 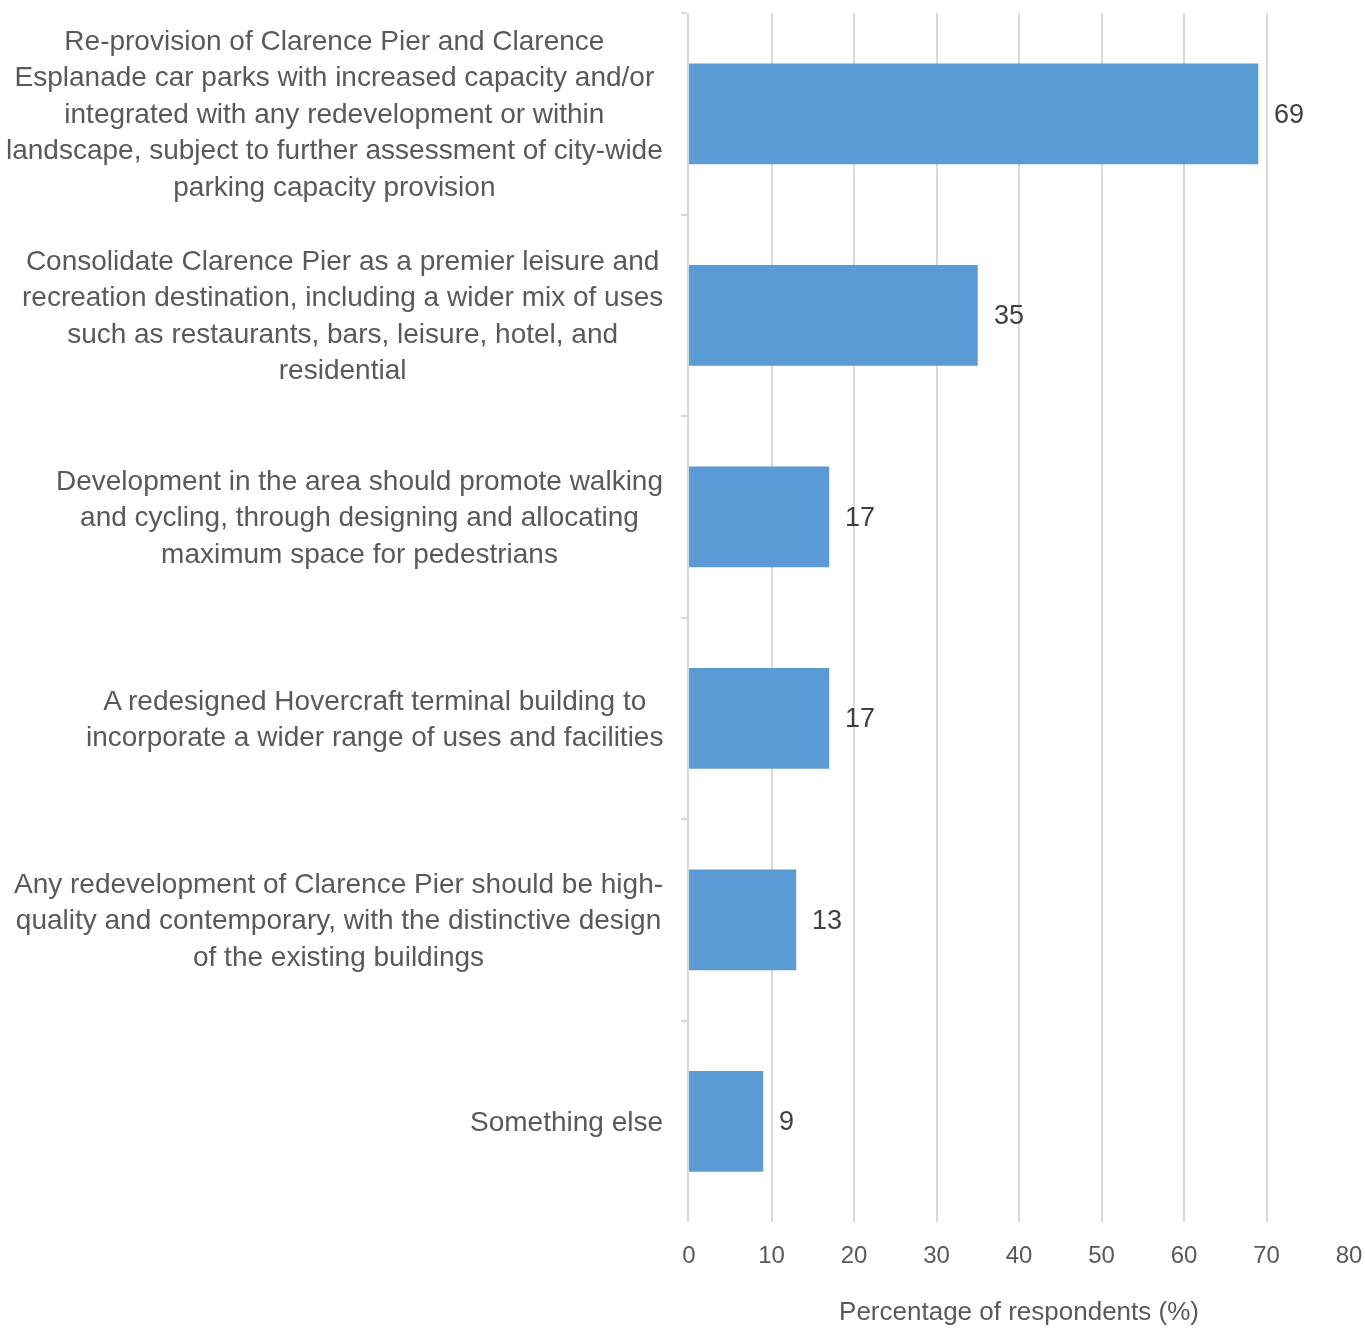 What do you see at coordinates (339, 920) in the screenshot?
I see `y-tick-label: Any redevelopment of Clarence Pier should be high-quality and contemporary, with the distinctive design of the existing buildings` at bounding box center [339, 920].